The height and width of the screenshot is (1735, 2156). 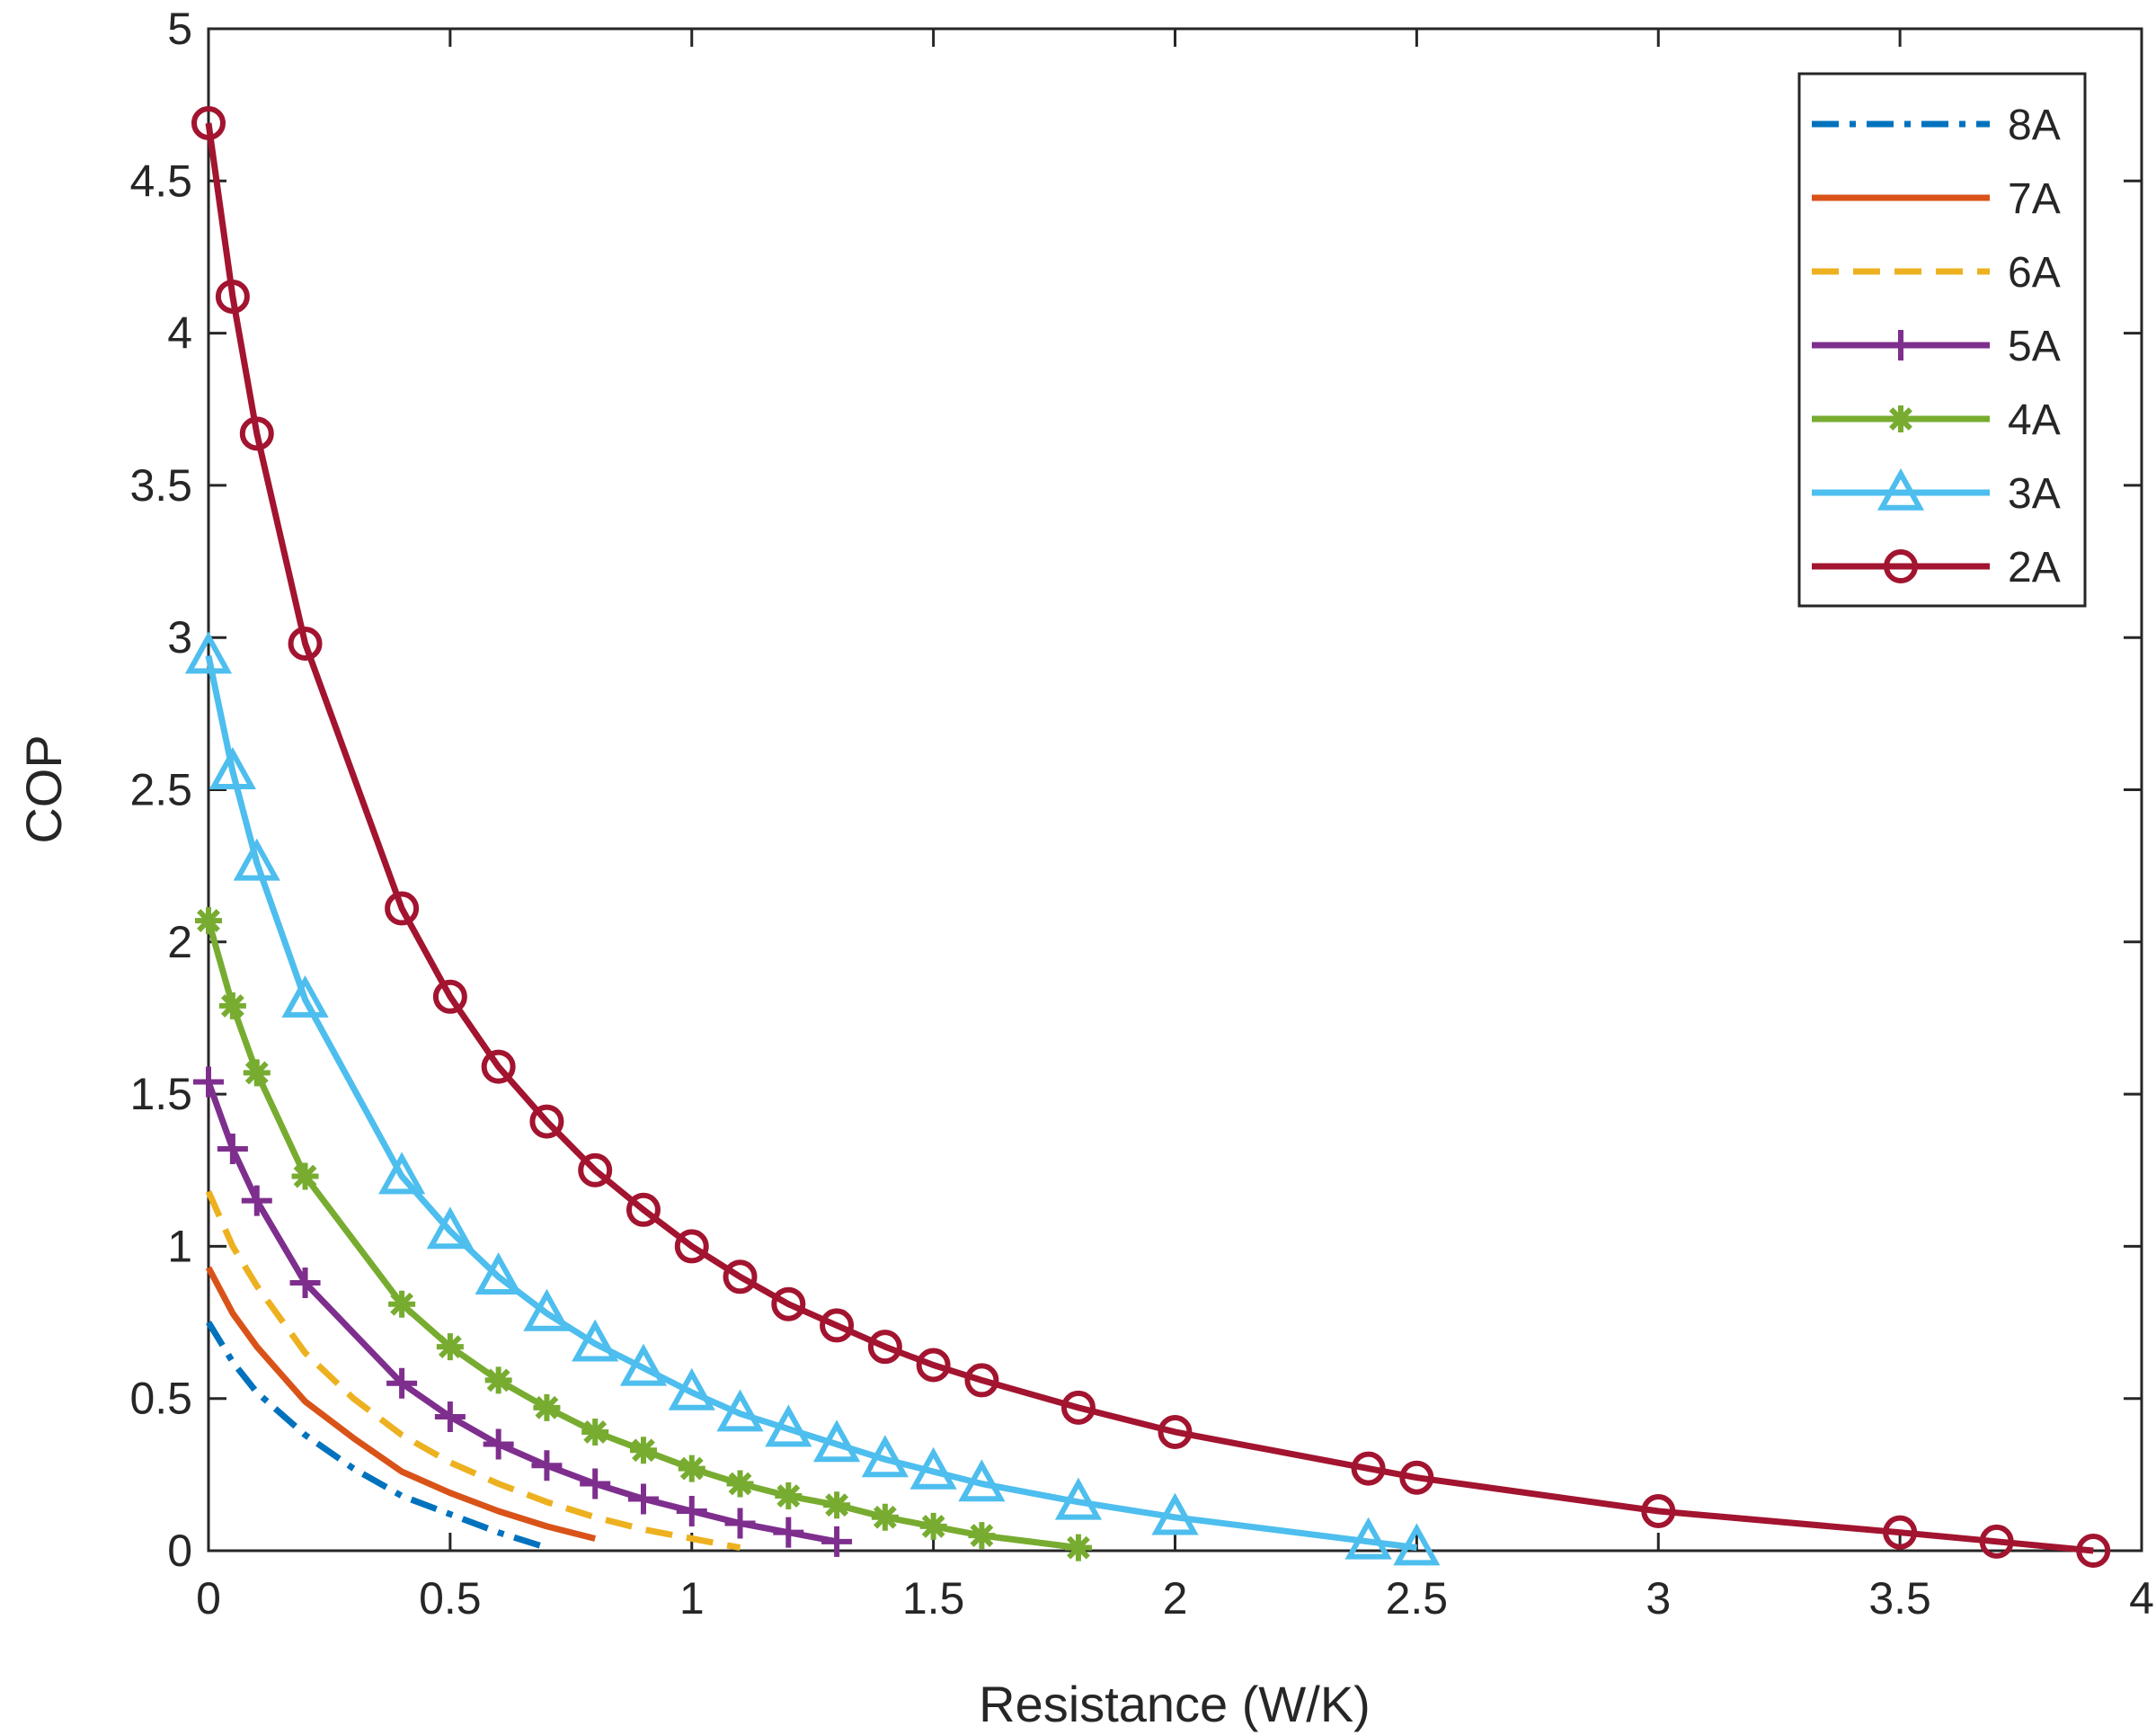 What do you see at coordinates (451, 1598) in the screenshot?
I see `x-tick-label: 0.5` at bounding box center [451, 1598].